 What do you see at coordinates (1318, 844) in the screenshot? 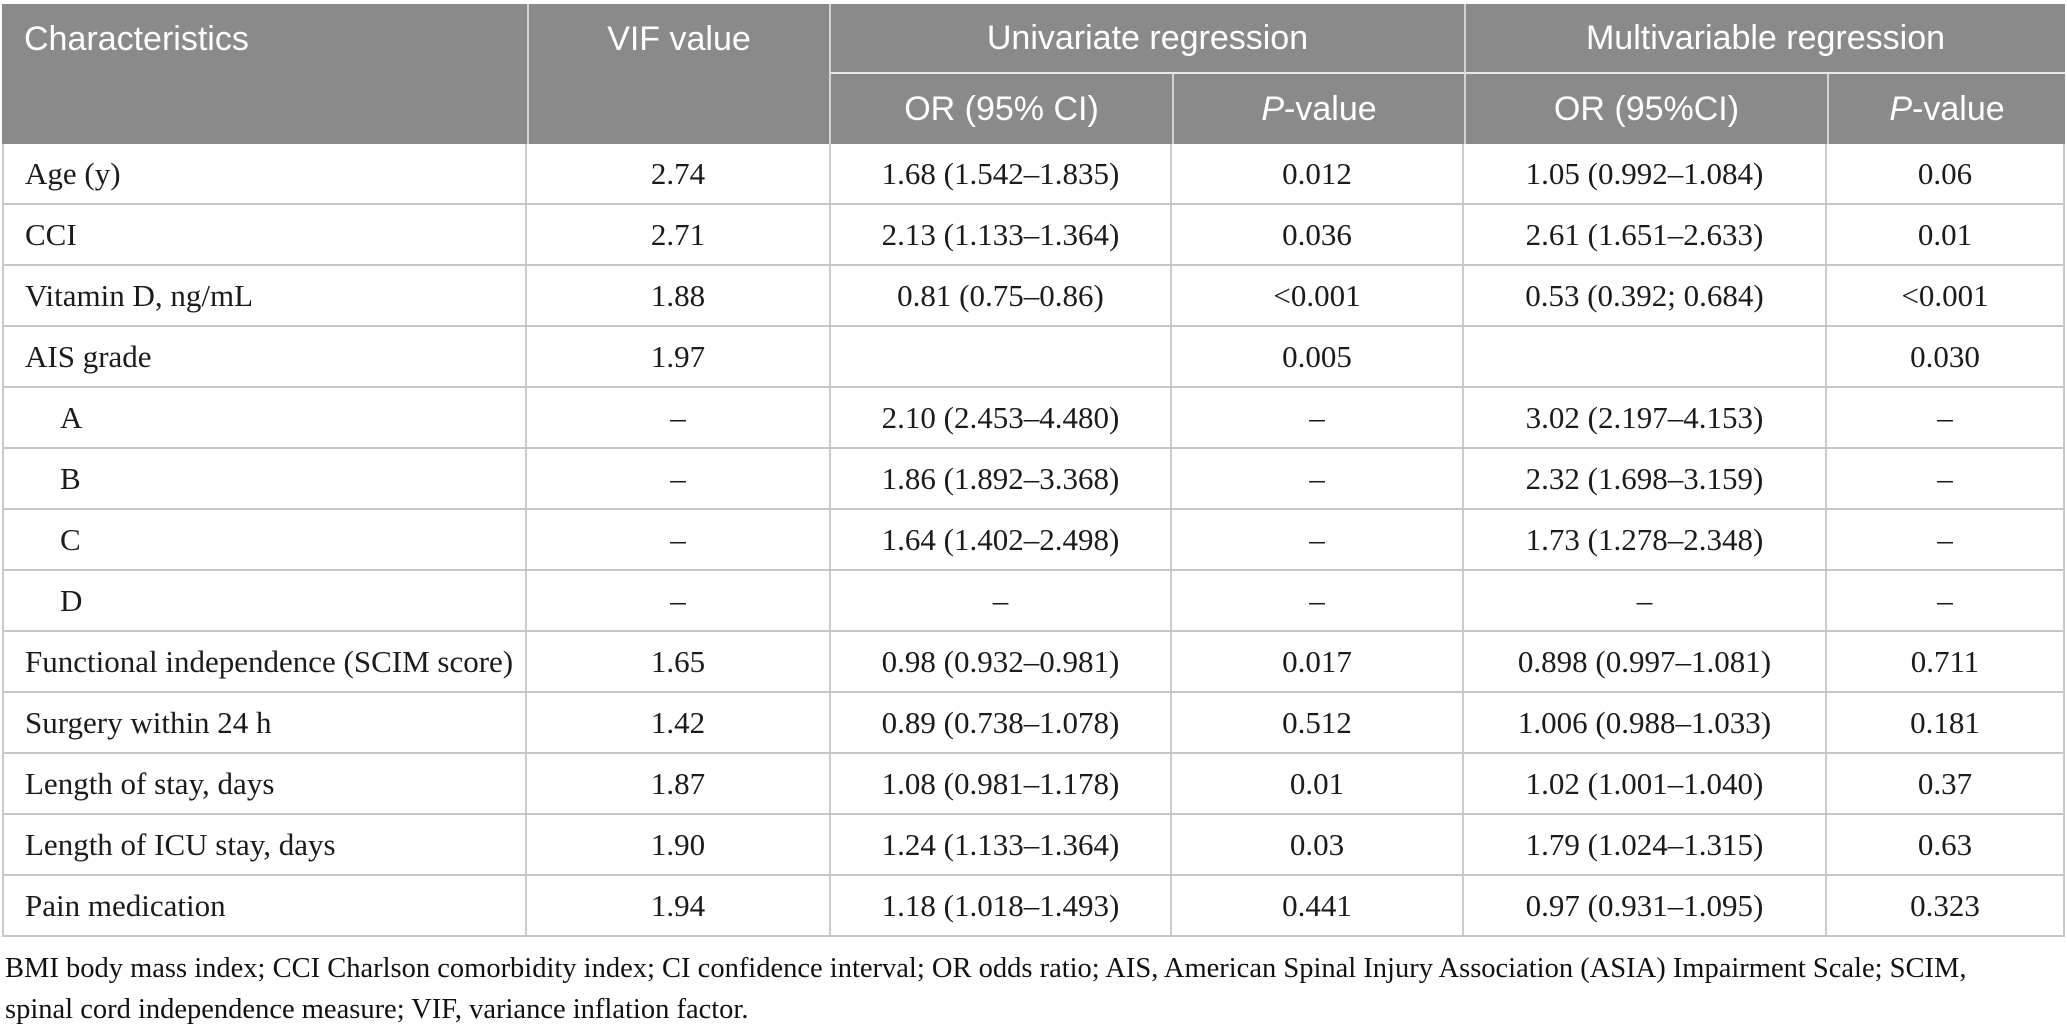
I see `cell-uni-p: 0.03` at bounding box center [1318, 844].